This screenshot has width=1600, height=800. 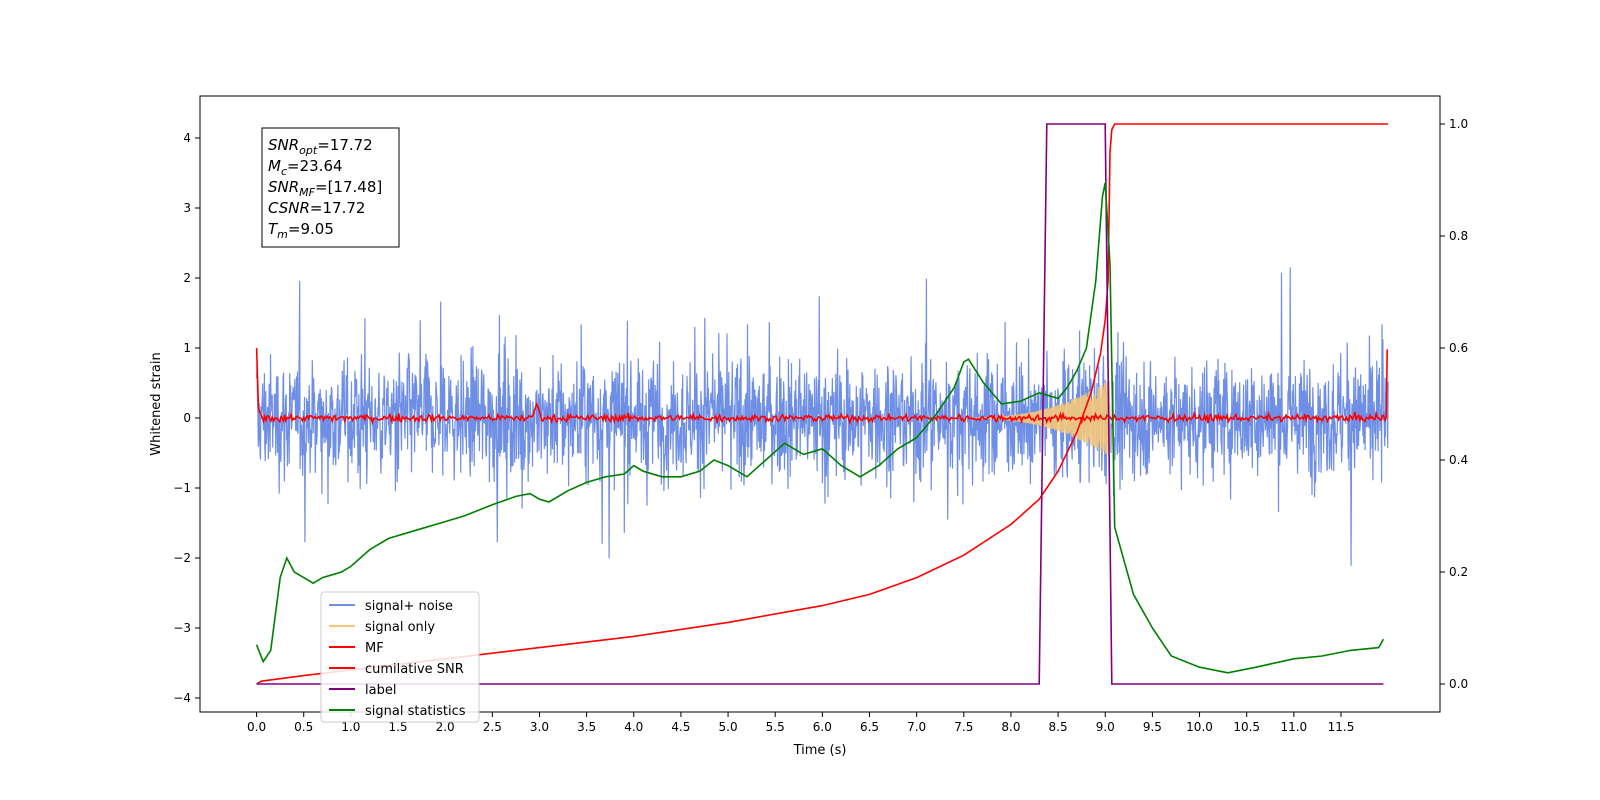 What do you see at coordinates (1458, 572) in the screenshot?
I see `y-right-tick-label: 0.2` at bounding box center [1458, 572].